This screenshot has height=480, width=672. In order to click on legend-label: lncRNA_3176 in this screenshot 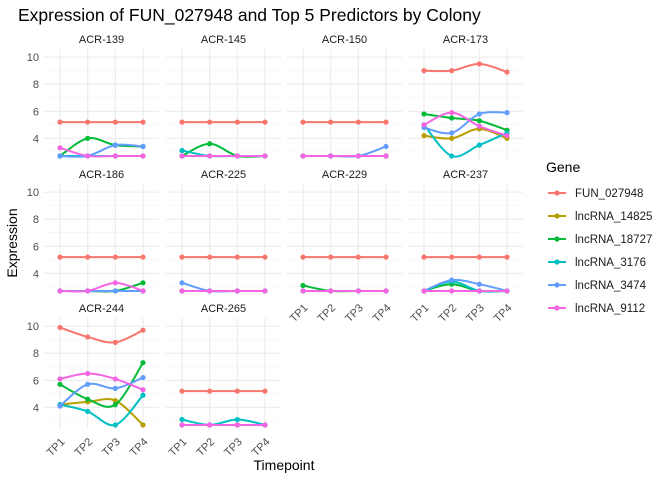, I will do `click(610, 263)`.